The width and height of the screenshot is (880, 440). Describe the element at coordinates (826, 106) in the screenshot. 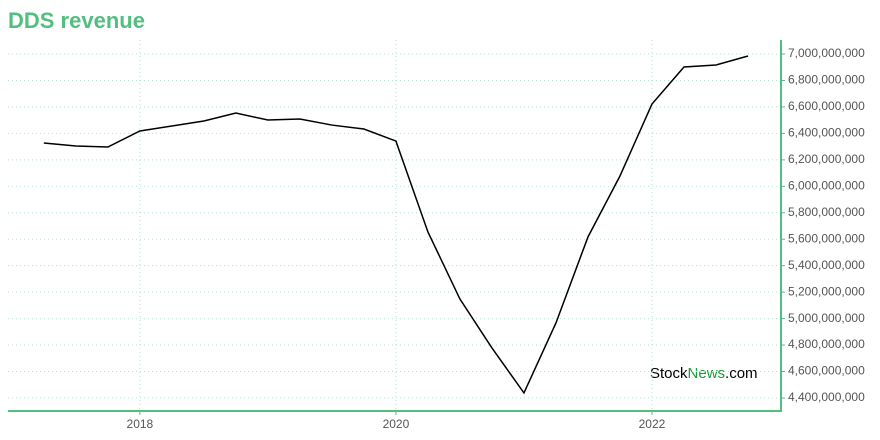

I see `y-tick-label: 6,600,000,000` at that location.